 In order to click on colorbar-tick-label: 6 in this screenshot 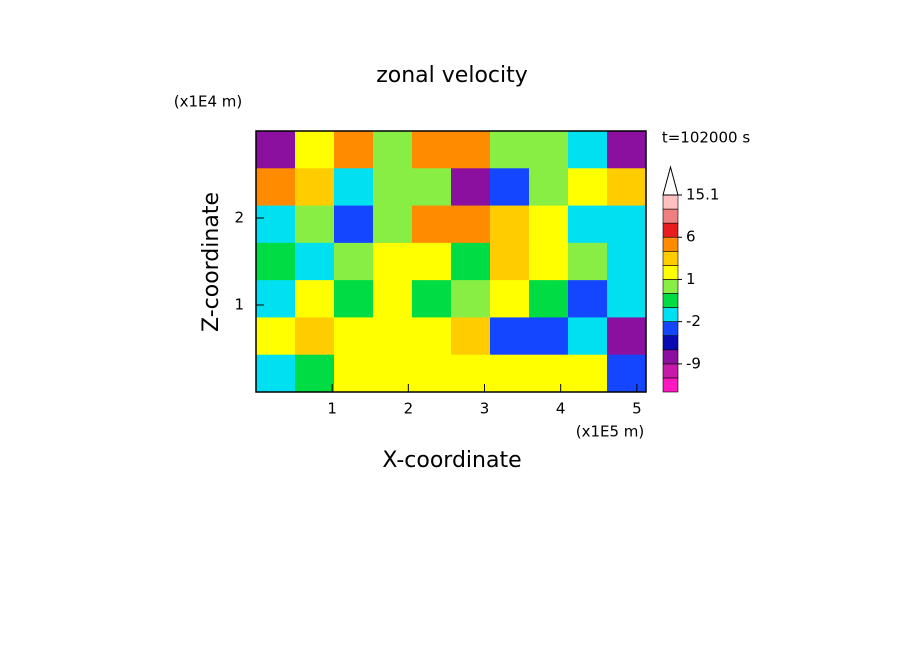, I will do `click(691, 237)`.